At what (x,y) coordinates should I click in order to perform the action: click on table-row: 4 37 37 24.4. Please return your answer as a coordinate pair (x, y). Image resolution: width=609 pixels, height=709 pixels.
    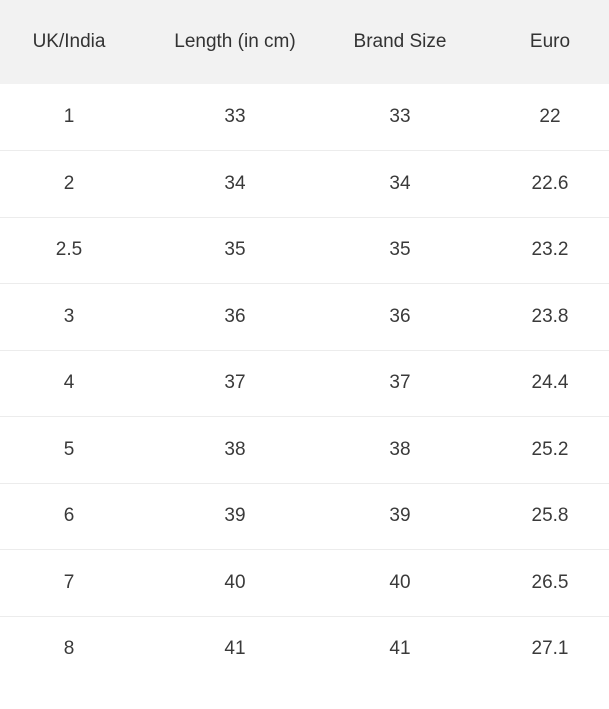
    Looking at the image, I should click on (304, 383).